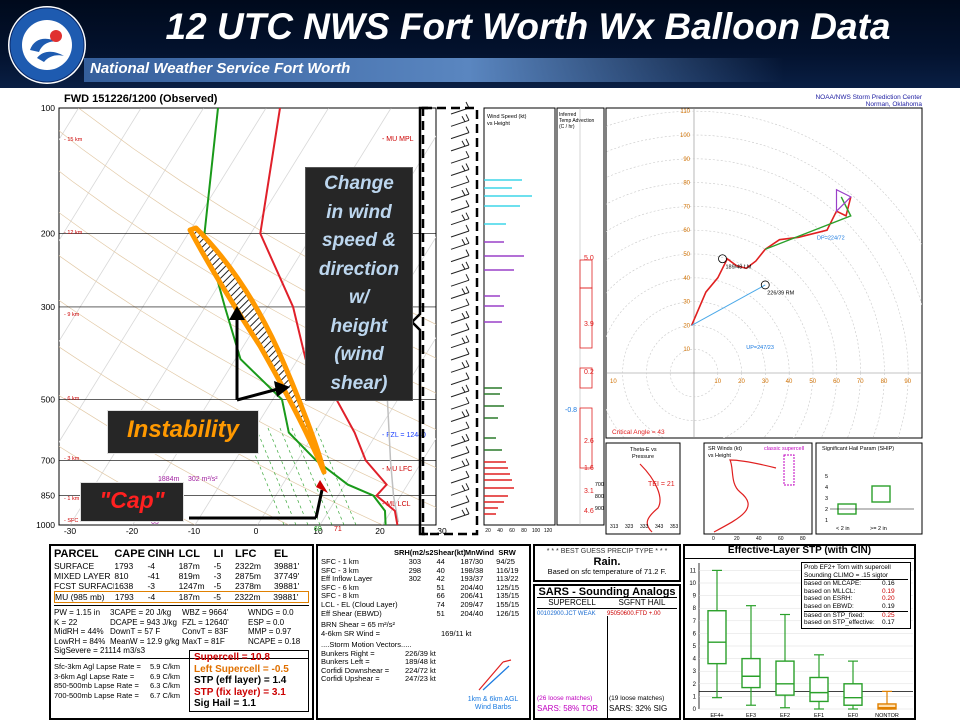  What do you see at coordinates (695, 685) in the screenshot?
I see `stp-y-tick: 2` at bounding box center [695, 685].